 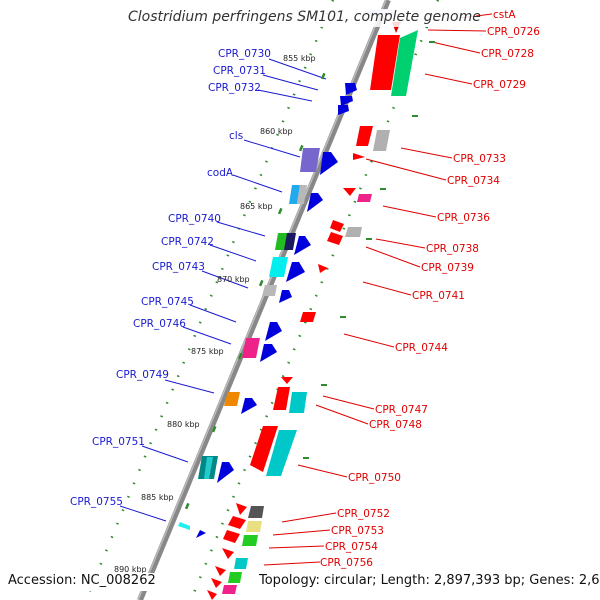 I want to click on gene-label: CPR_0729, so click(x=499, y=85).